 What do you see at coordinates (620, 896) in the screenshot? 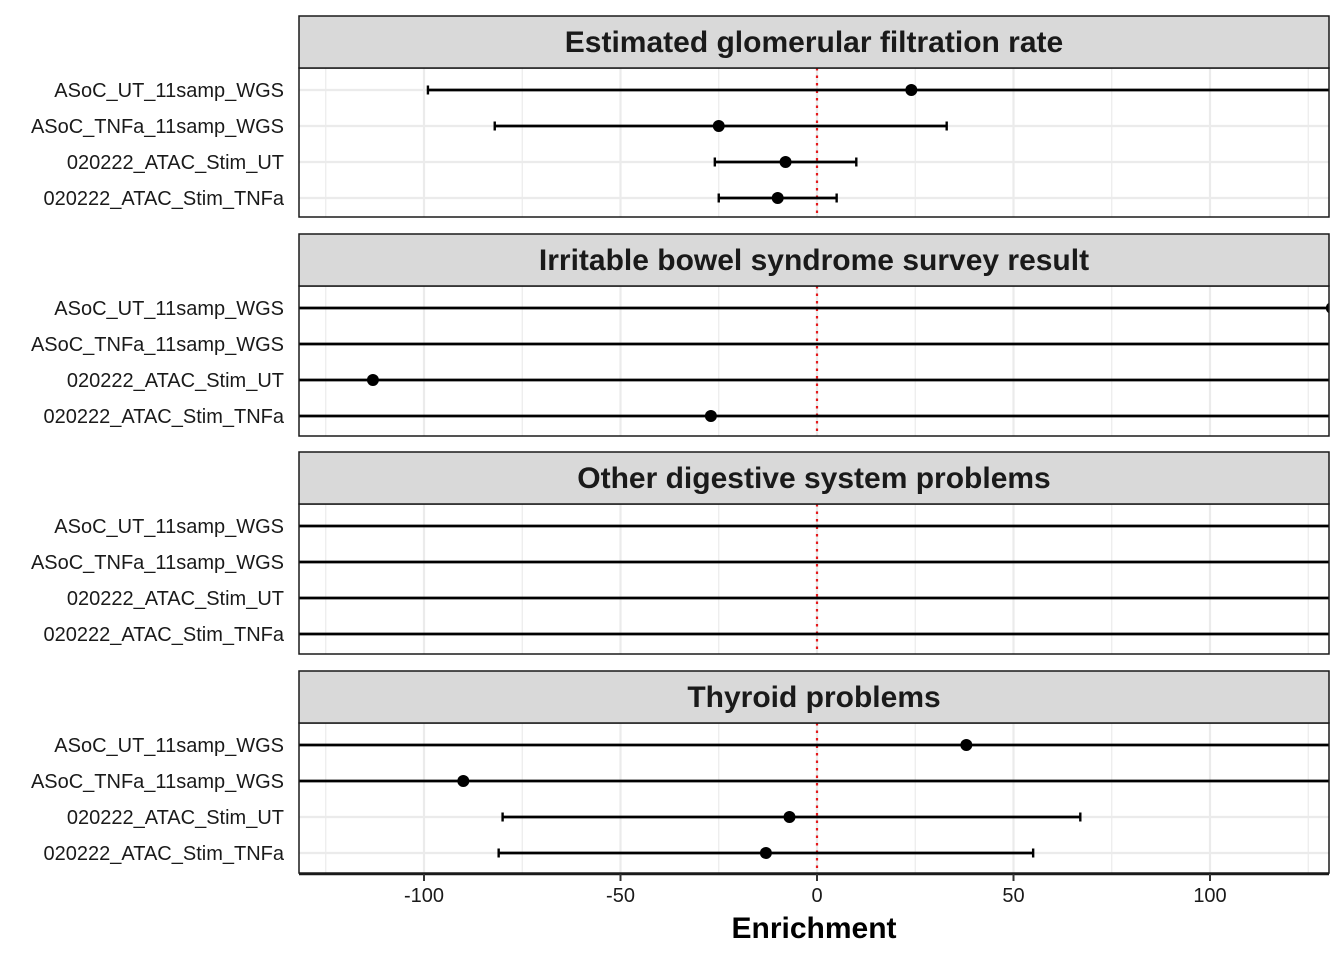
I see `x-tick-label: -50` at bounding box center [620, 896].